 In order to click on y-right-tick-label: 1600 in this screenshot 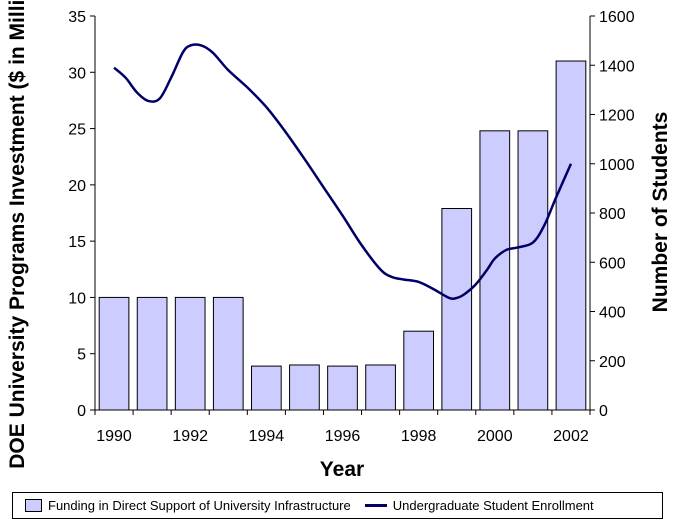, I will do `click(617, 17)`.